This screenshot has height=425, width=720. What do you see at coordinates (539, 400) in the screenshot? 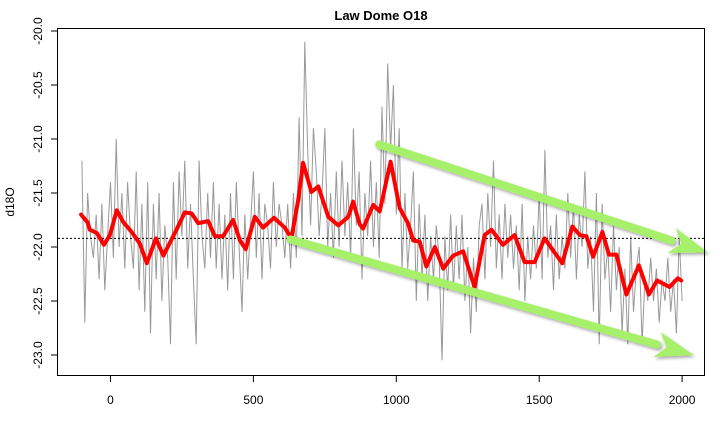
I see `x-tick-label: 1500` at bounding box center [539, 400].